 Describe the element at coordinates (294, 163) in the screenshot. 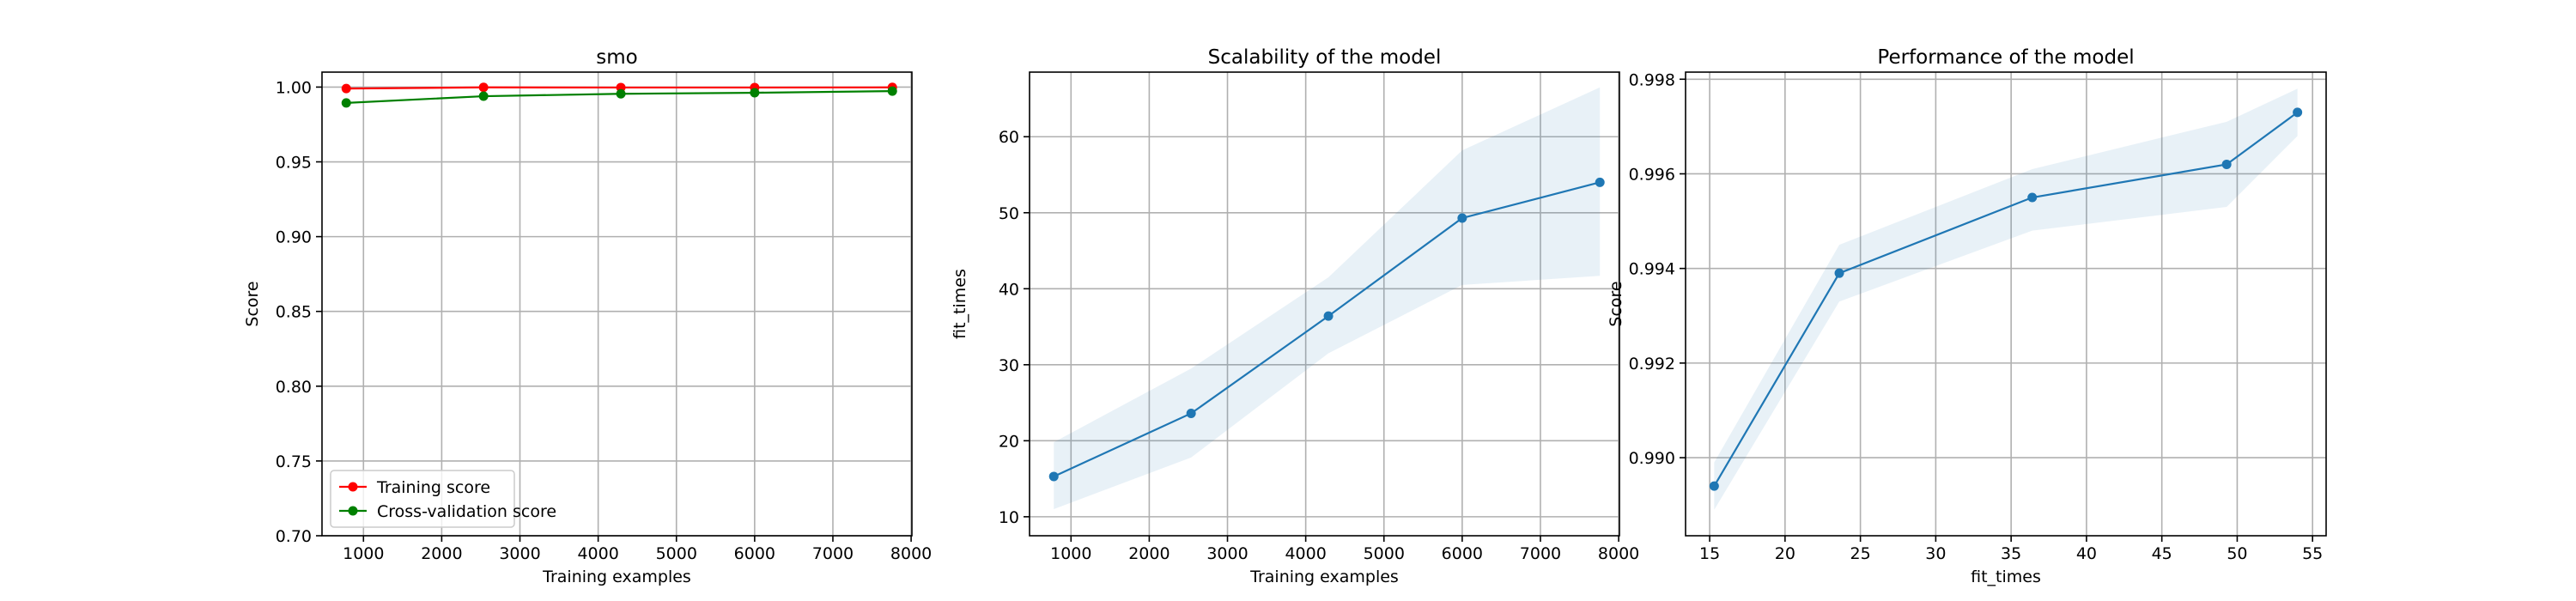

I see `y-tick-label: 0.95` at that location.